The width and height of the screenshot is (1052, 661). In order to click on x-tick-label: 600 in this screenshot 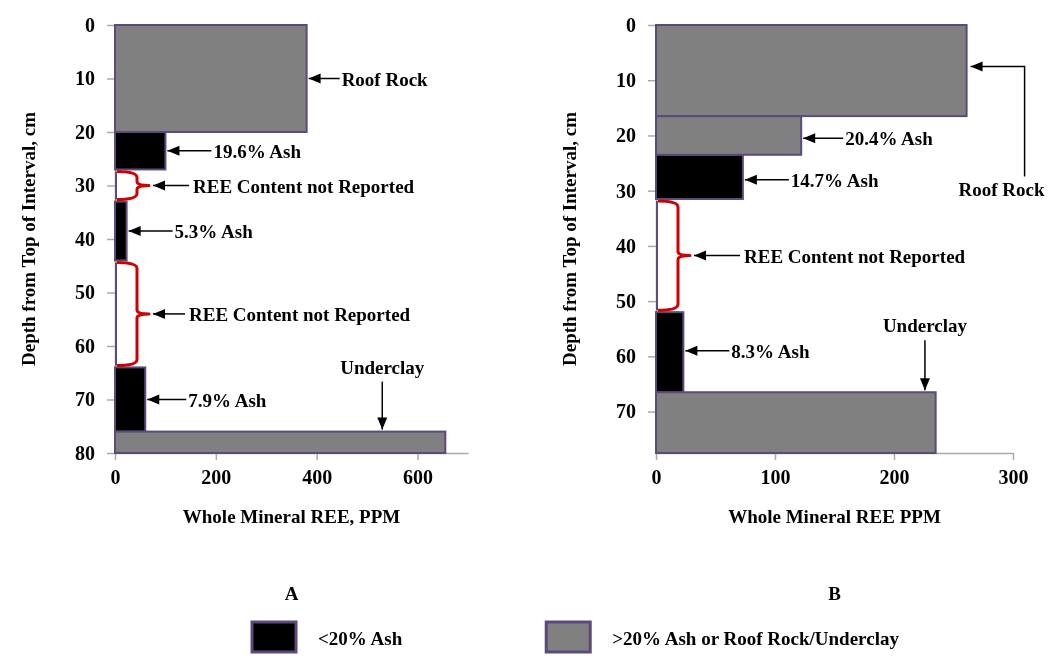, I will do `click(418, 477)`.